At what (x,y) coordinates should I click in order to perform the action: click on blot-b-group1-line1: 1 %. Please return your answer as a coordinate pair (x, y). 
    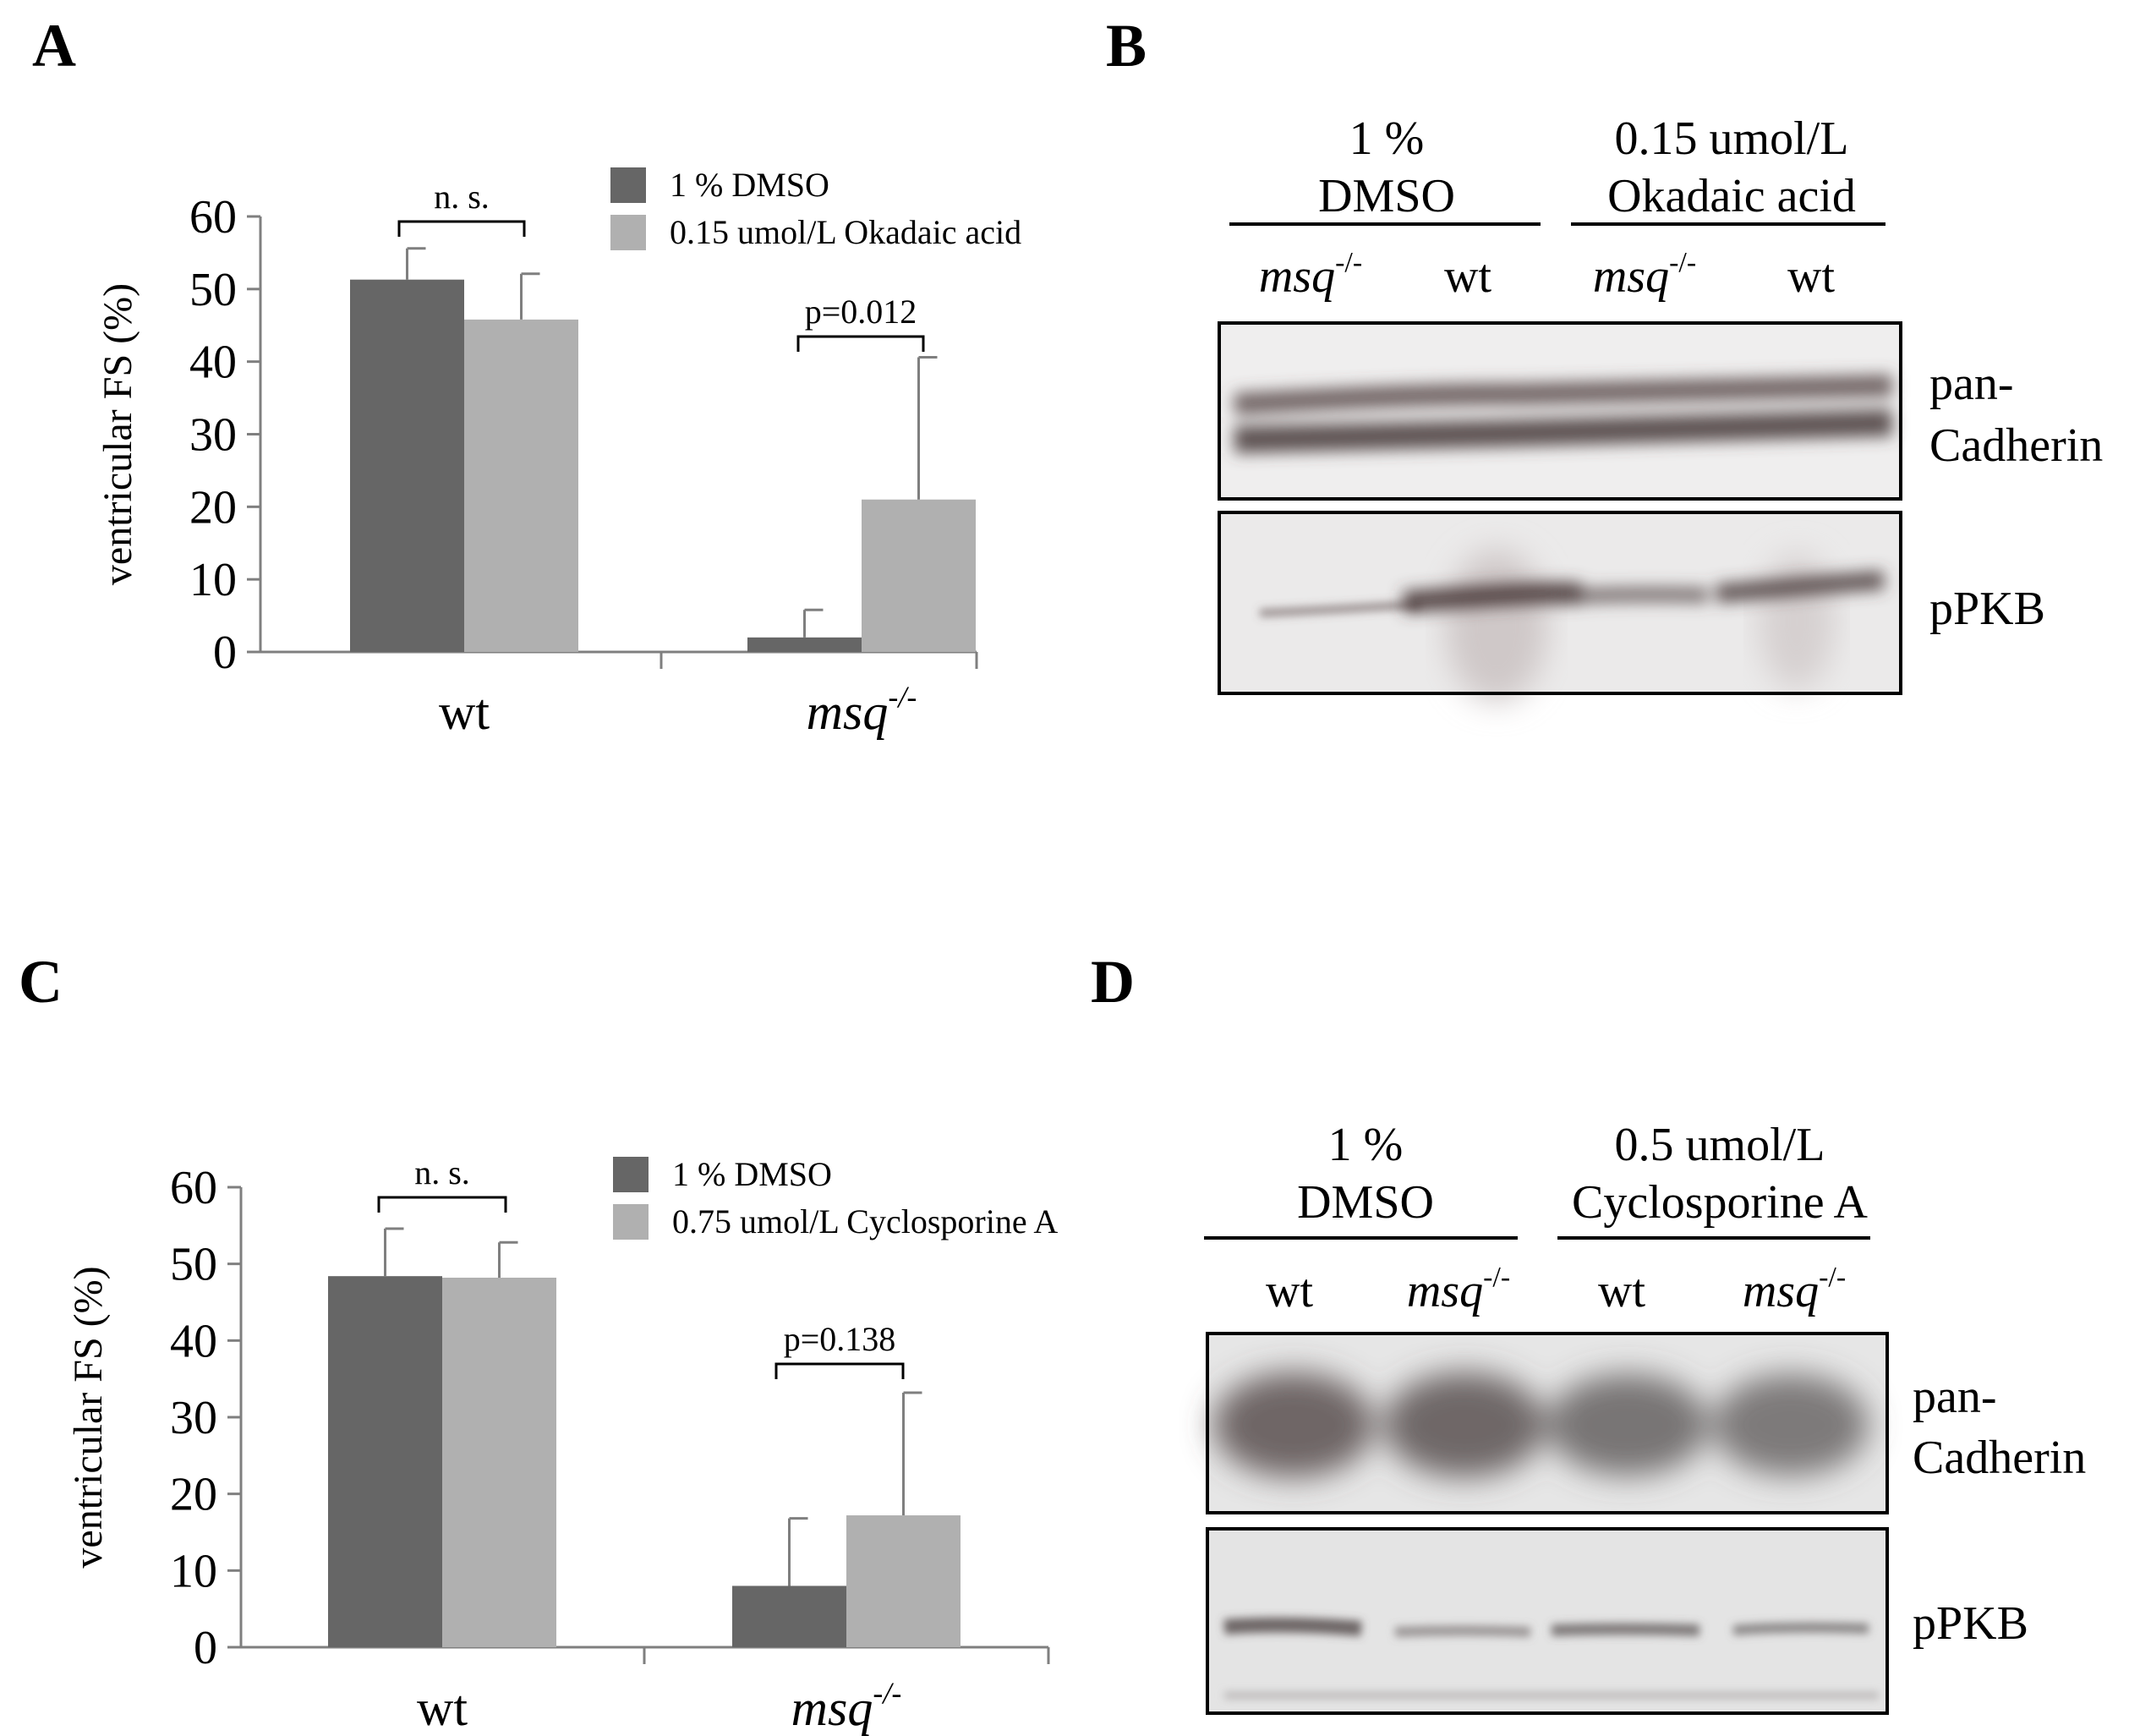
    Looking at the image, I should click on (1387, 138).